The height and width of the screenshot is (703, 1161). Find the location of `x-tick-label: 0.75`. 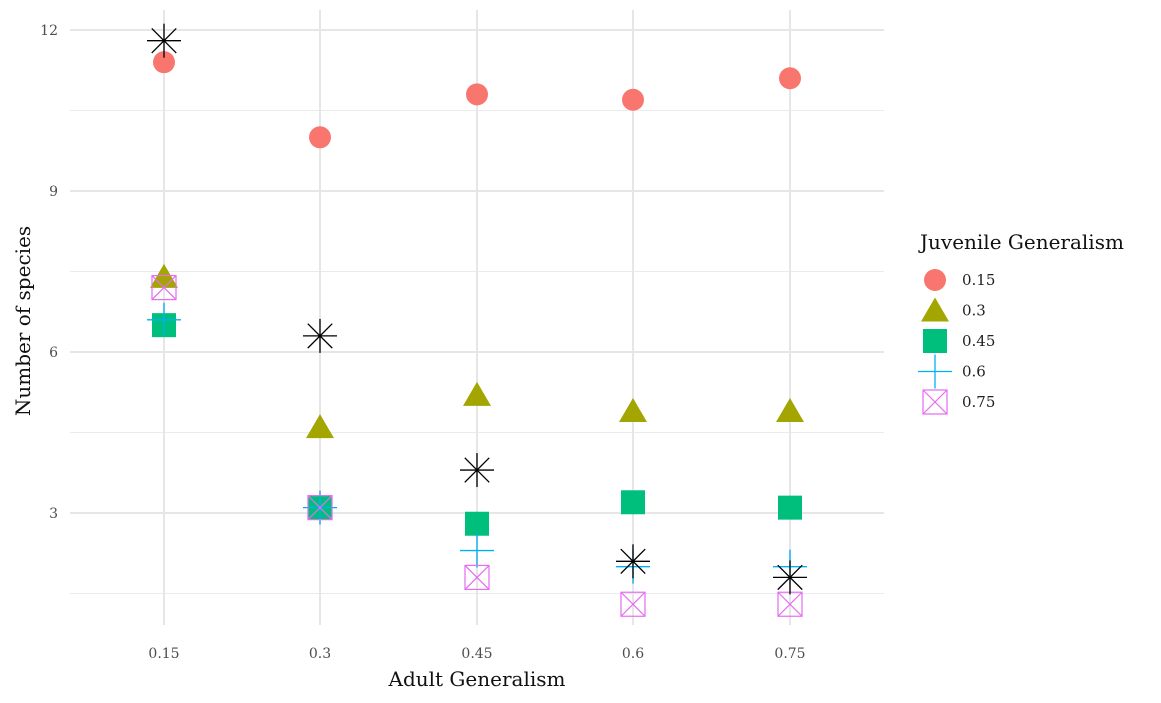

x-tick-label: 0.75 is located at coordinates (789, 654).